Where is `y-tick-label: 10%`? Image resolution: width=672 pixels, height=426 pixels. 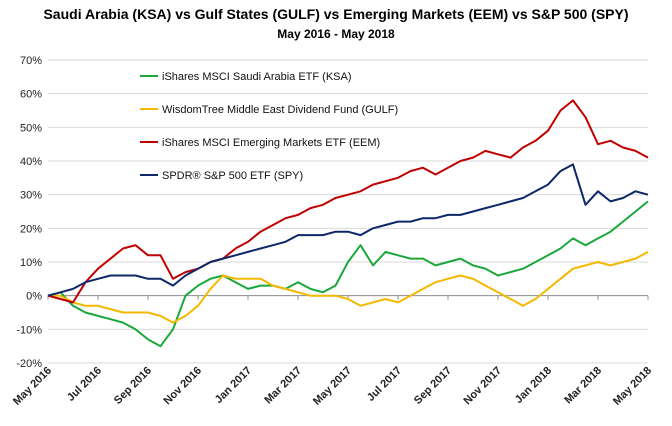
y-tick-label: 10% is located at coordinates (31, 263).